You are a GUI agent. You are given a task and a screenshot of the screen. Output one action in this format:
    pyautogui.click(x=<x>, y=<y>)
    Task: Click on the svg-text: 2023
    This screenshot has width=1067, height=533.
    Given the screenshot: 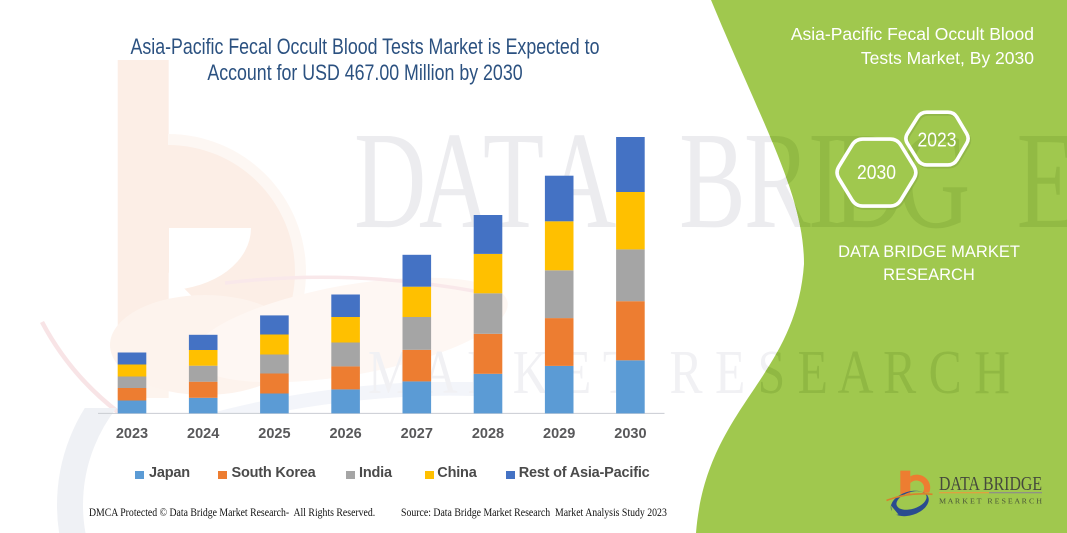 What is the action you would take?
    pyautogui.click(x=937, y=140)
    